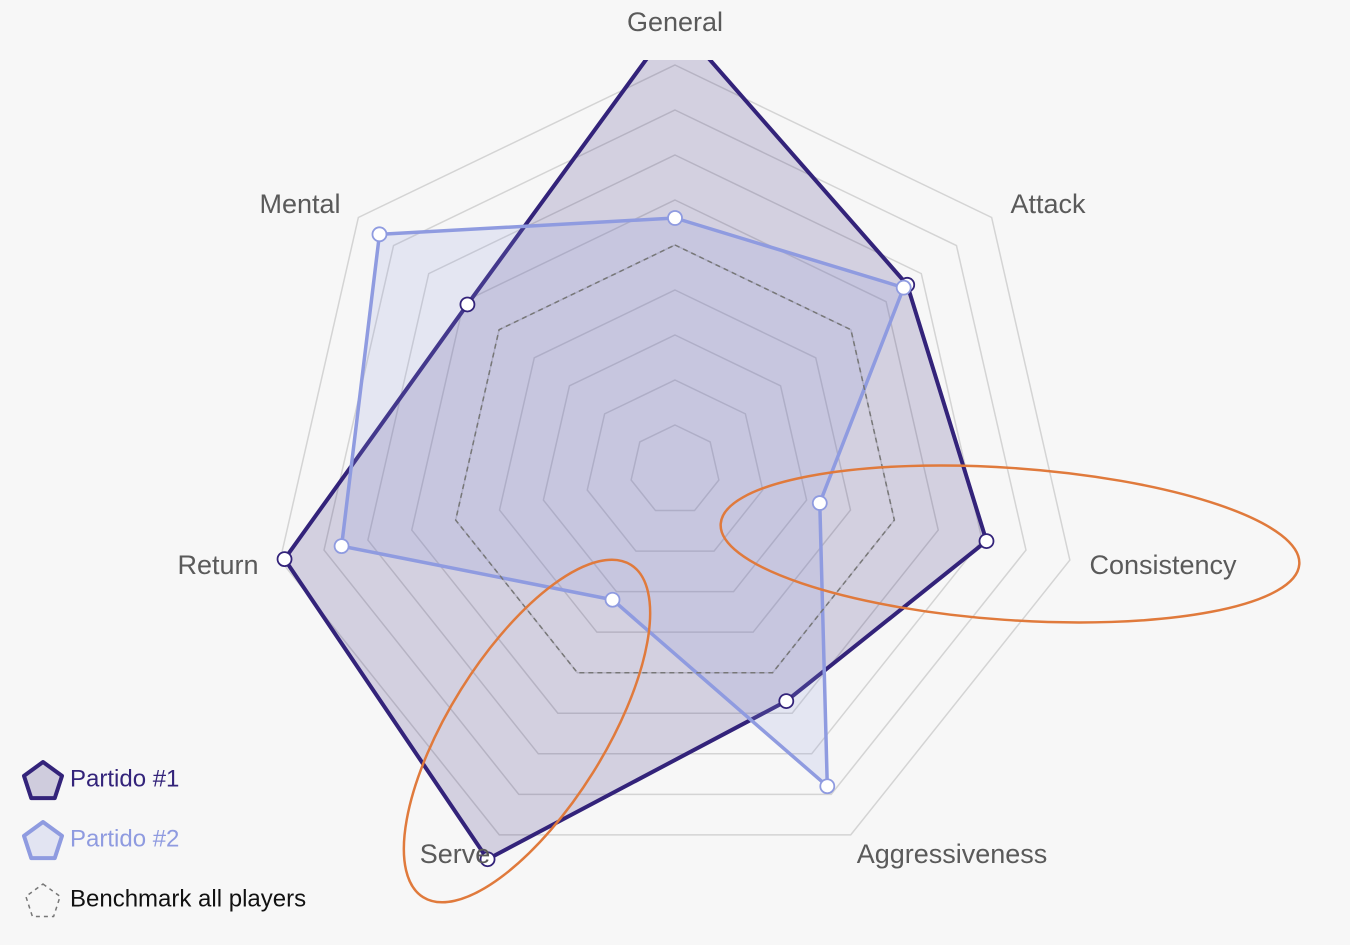 The image size is (1350, 945). I want to click on legend-label: Partido #1, so click(124, 778).